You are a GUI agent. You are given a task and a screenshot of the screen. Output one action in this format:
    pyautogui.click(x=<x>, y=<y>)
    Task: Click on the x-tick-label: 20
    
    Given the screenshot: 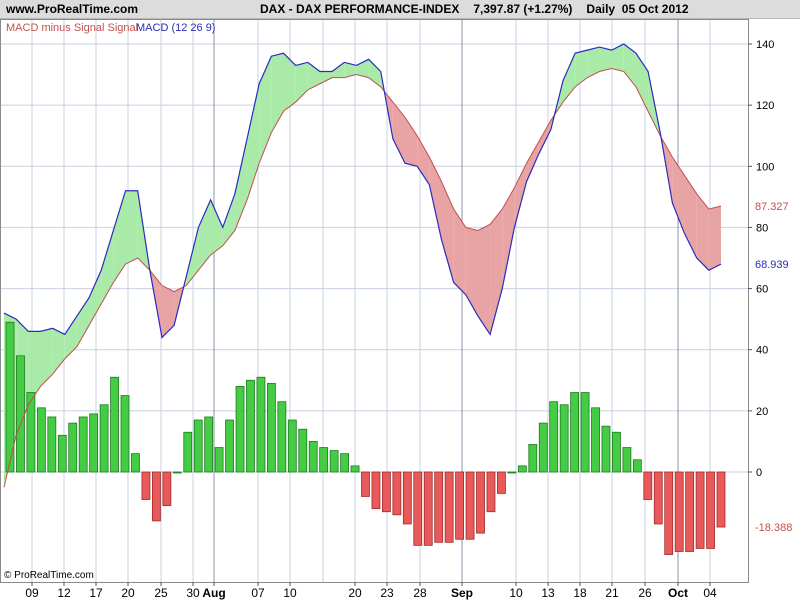 What is the action you would take?
    pyautogui.click(x=128, y=593)
    